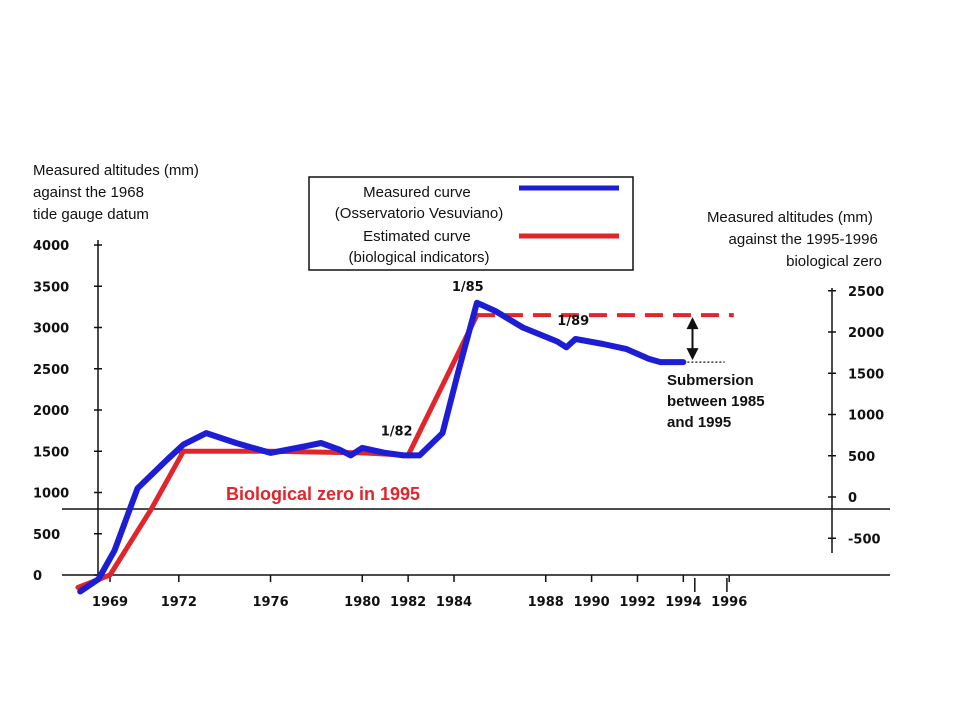 The height and width of the screenshot is (720, 960). Describe the element at coordinates (861, 457) in the screenshot. I see `right-tick-label: 500` at that location.